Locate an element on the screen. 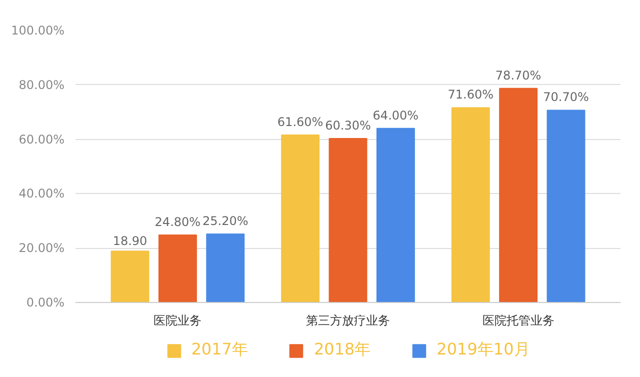  legend-label: 2019年10月 is located at coordinates (483, 350).